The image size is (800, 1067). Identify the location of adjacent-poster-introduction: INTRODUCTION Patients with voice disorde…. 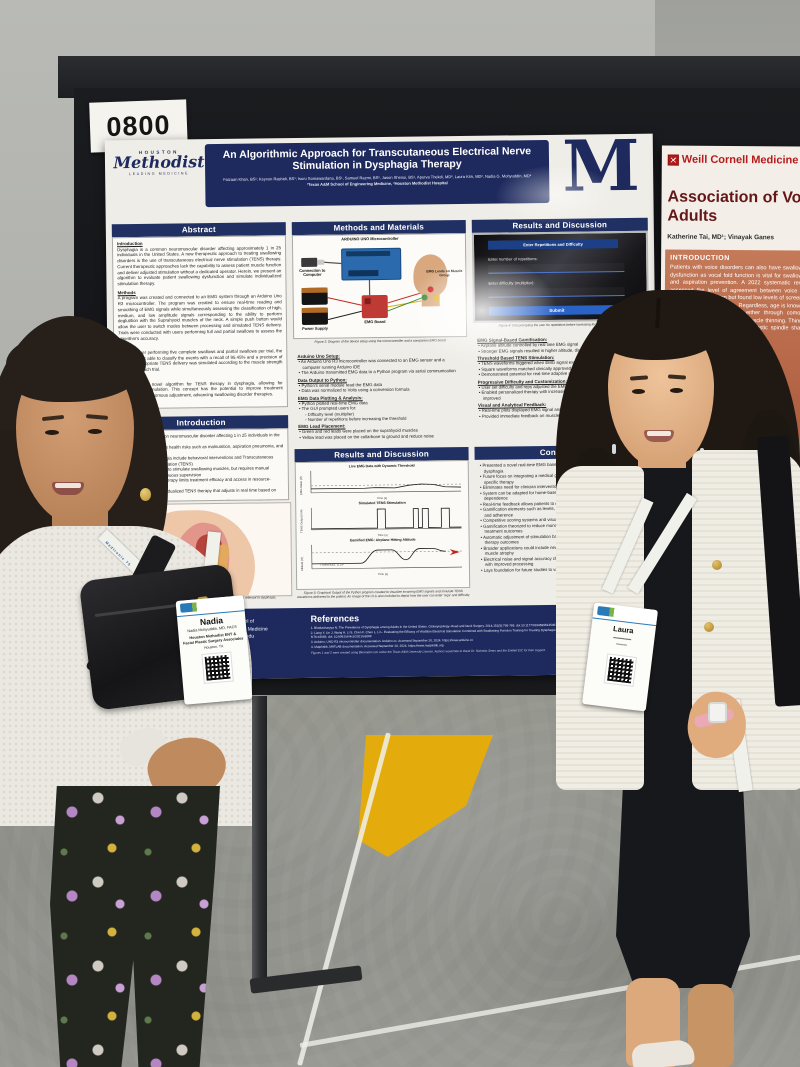
(731, 465).